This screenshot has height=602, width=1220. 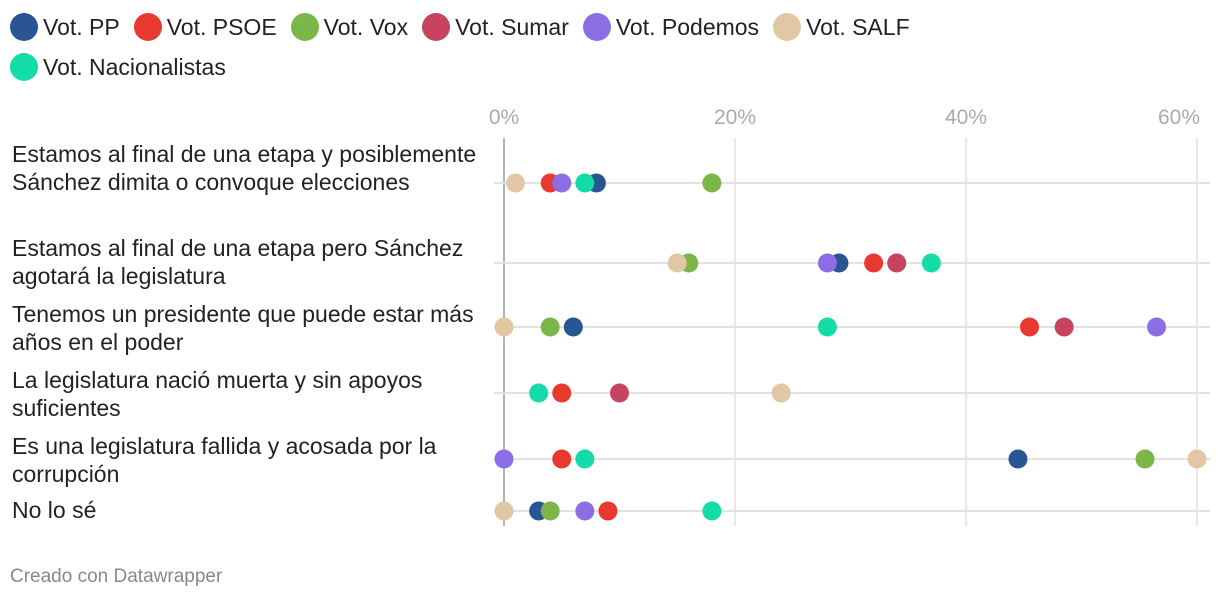 I want to click on footer-credit: Creado con Datawrapper, so click(x=116, y=576).